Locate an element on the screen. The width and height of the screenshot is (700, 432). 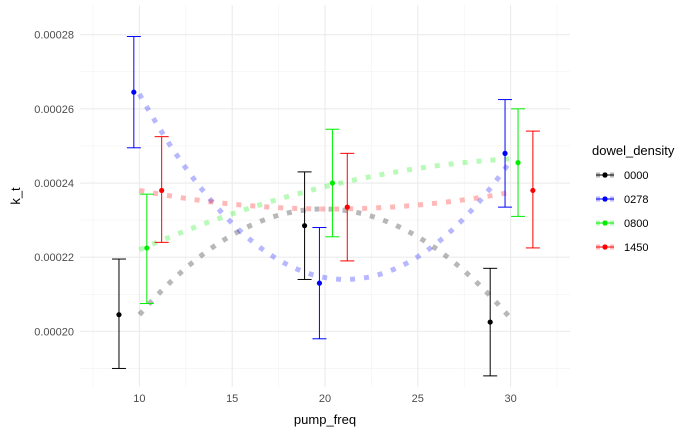
y-tick-label: 0.00022 is located at coordinates (54, 258).